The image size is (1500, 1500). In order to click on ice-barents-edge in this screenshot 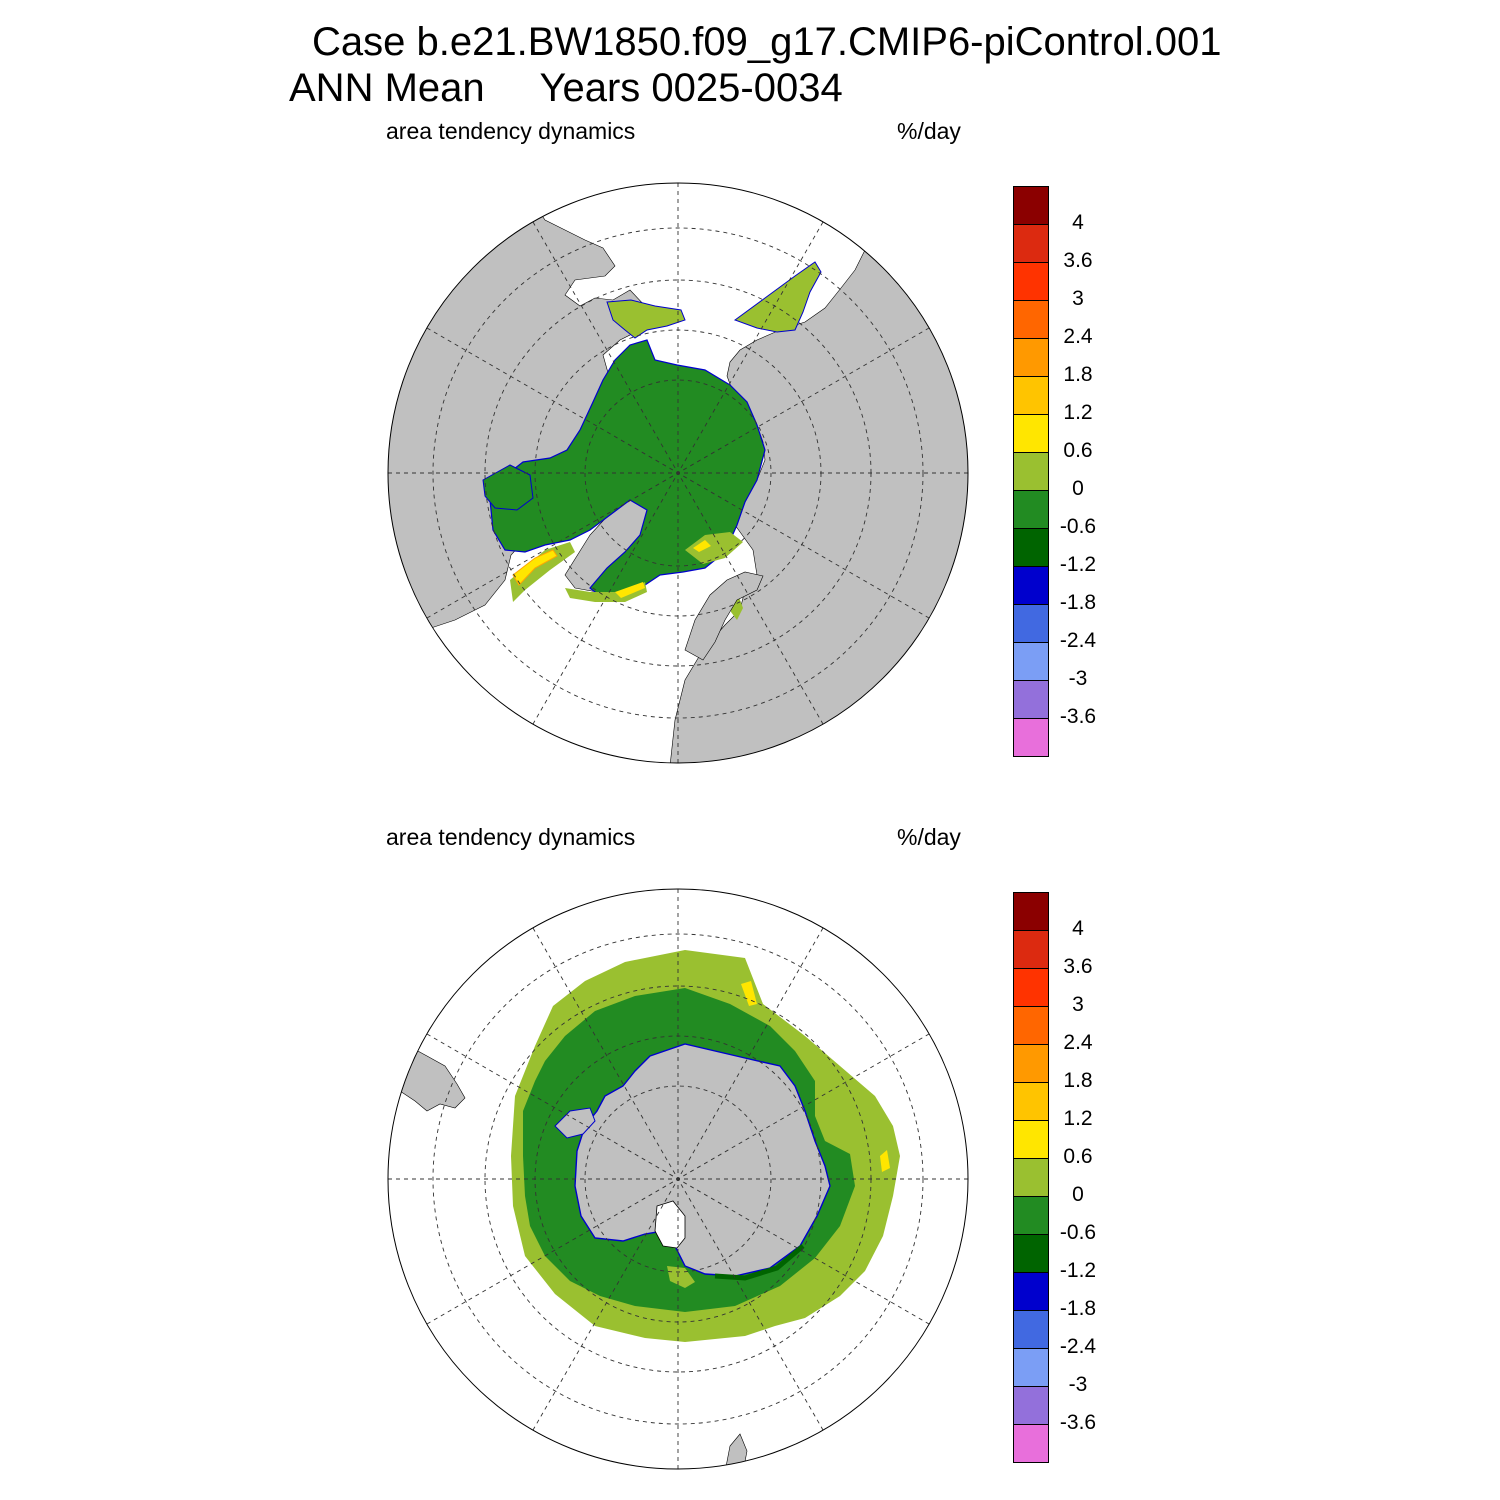, I will do `click(714, 548)`.